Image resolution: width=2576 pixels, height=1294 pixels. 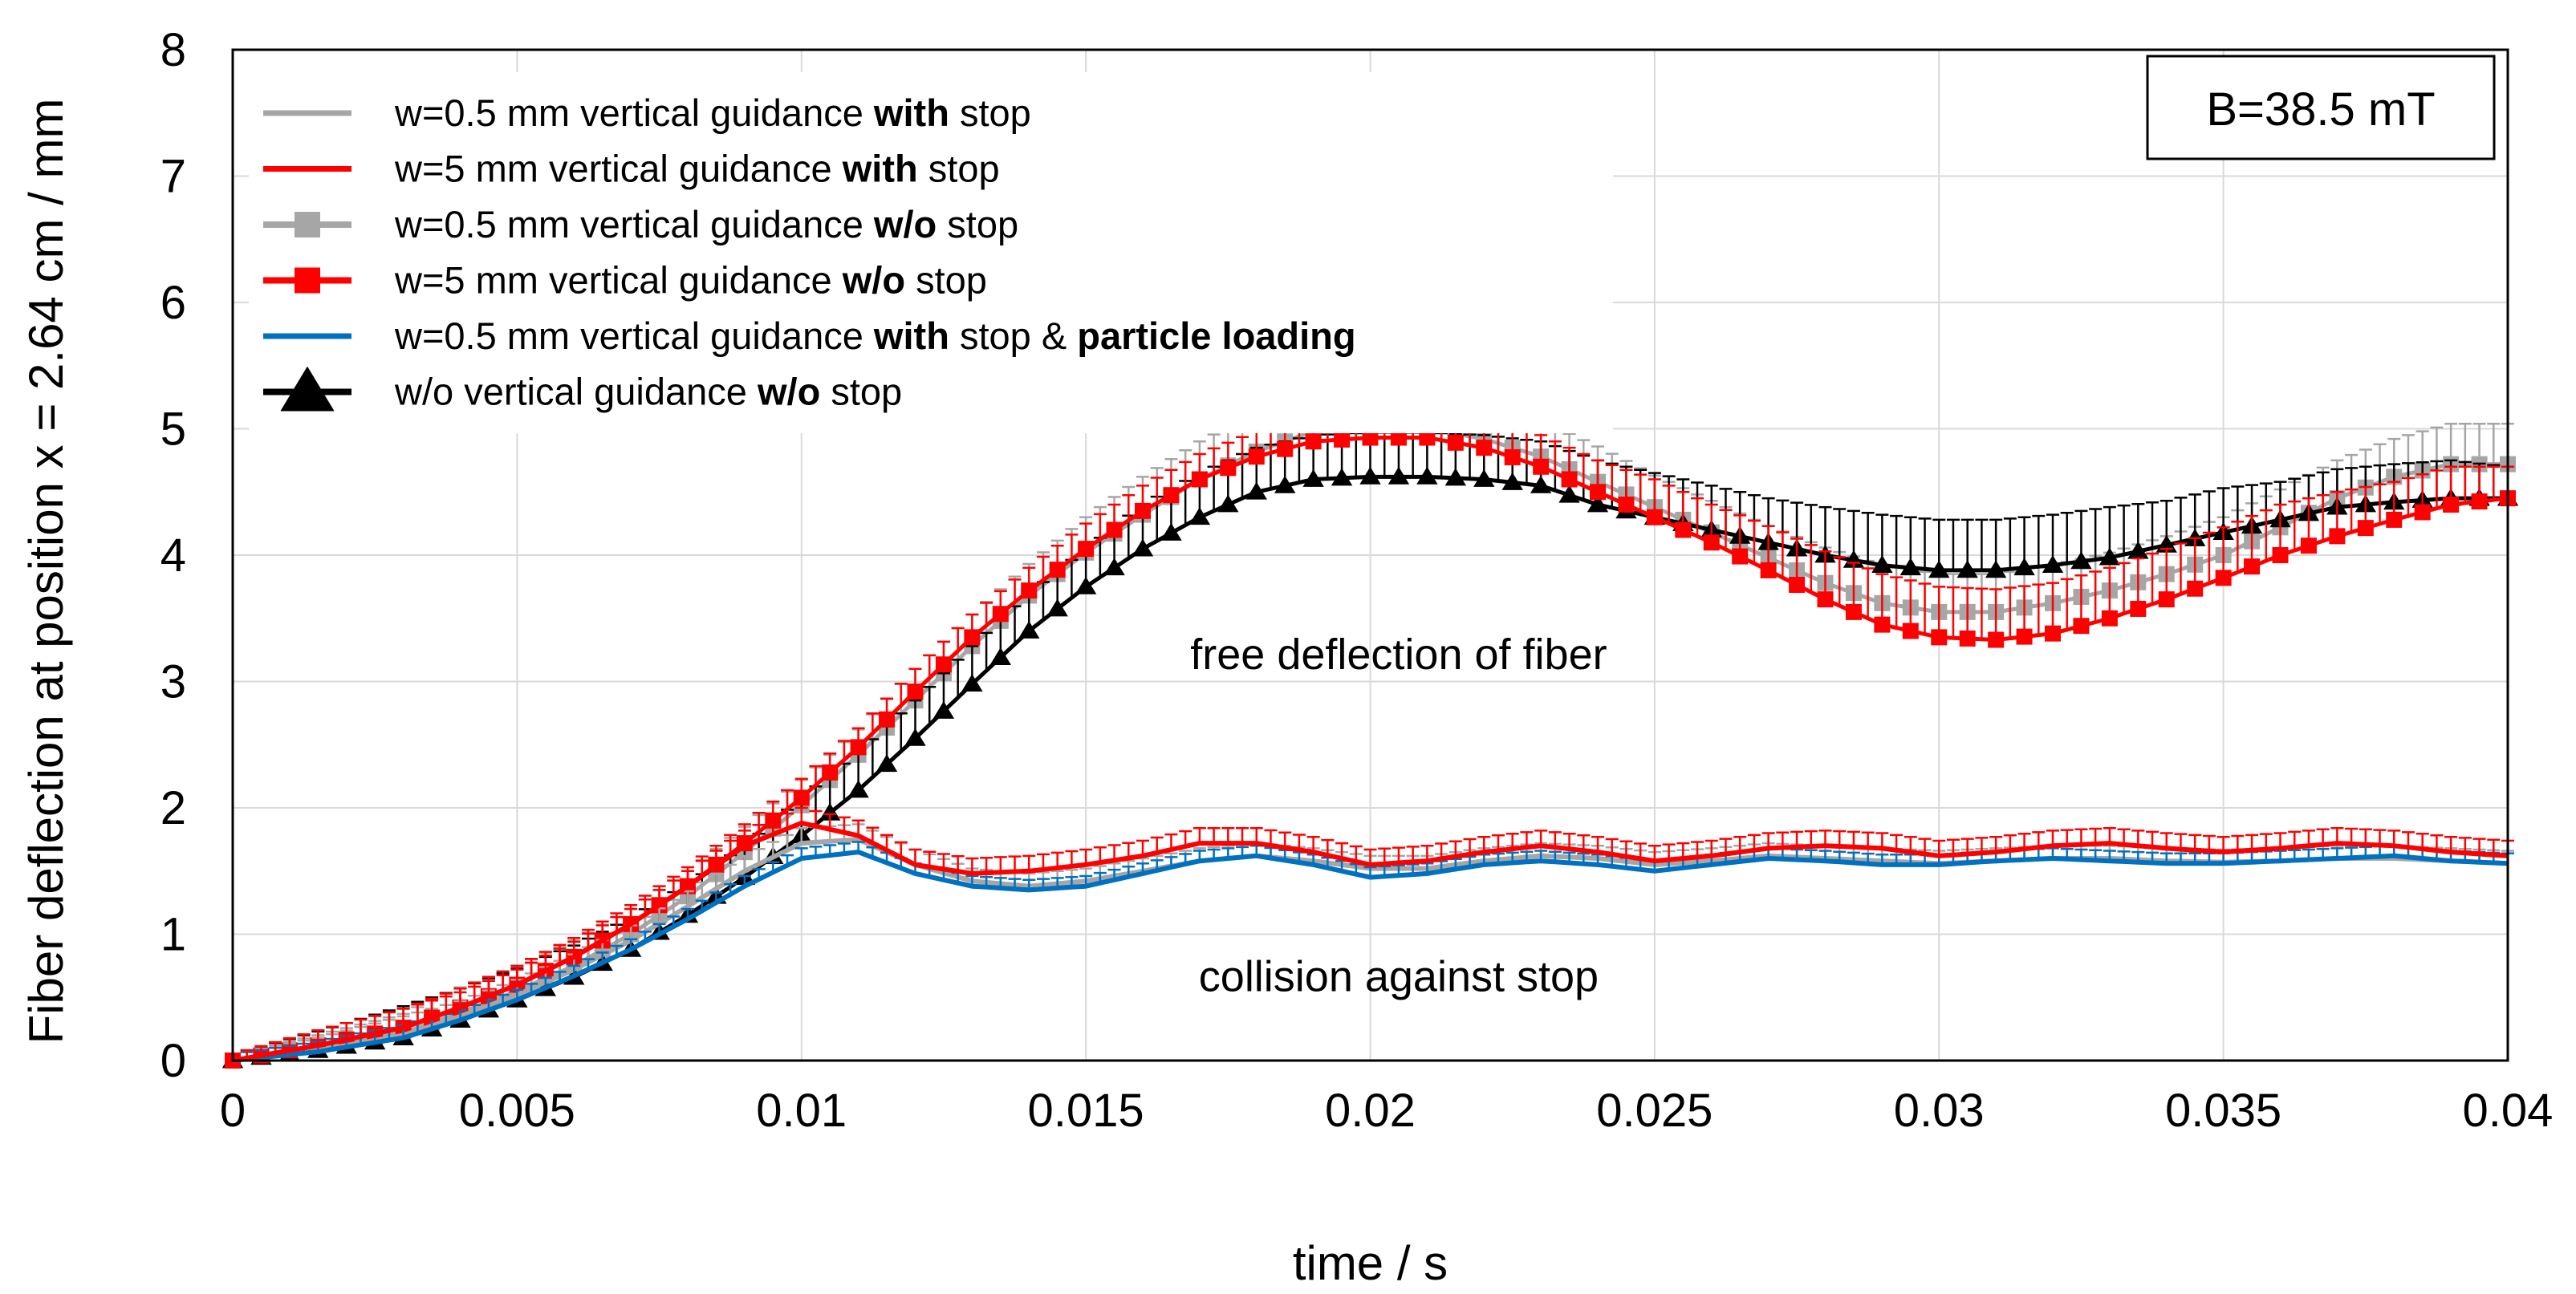 I want to click on legend-label-part: w/o vertical guidance, so click(x=576, y=392).